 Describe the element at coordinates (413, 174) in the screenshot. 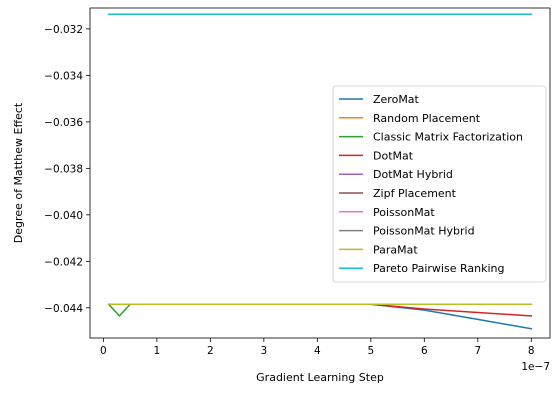

I see `legend-label: DotMat Hybrid` at that location.